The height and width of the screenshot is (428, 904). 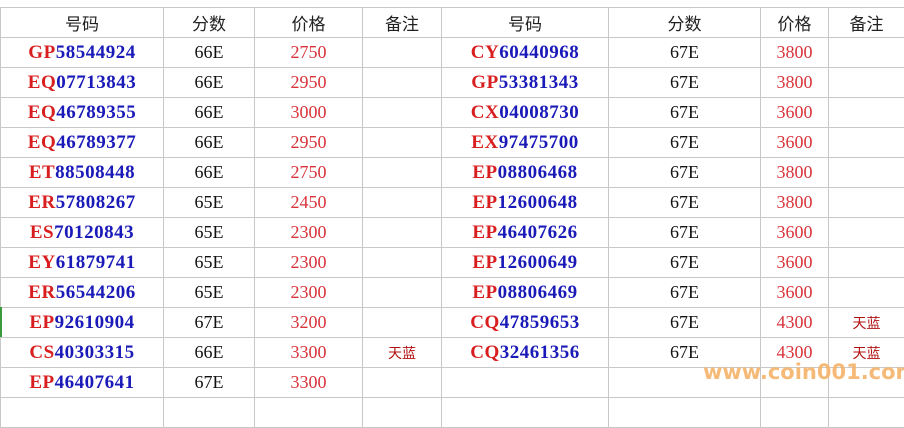 What do you see at coordinates (525, 113) in the screenshot?
I see `code-cell: CX04008730` at bounding box center [525, 113].